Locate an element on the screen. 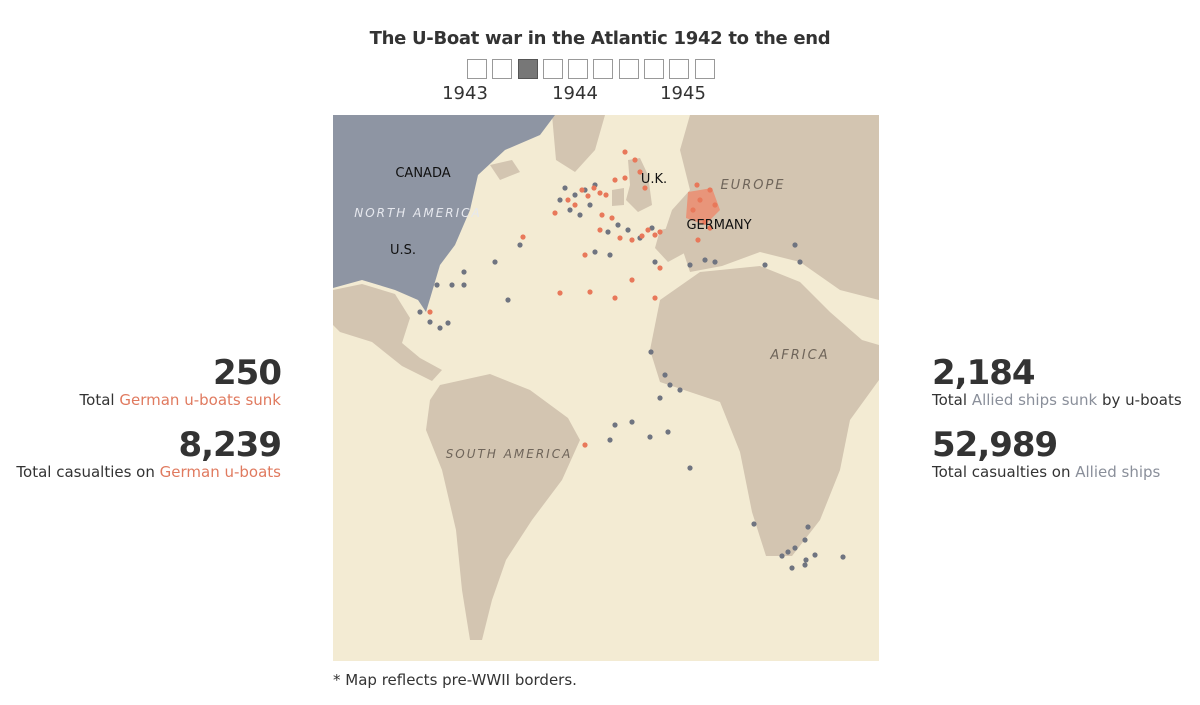  year-label: 1943 is located at coordinates (465, 93).